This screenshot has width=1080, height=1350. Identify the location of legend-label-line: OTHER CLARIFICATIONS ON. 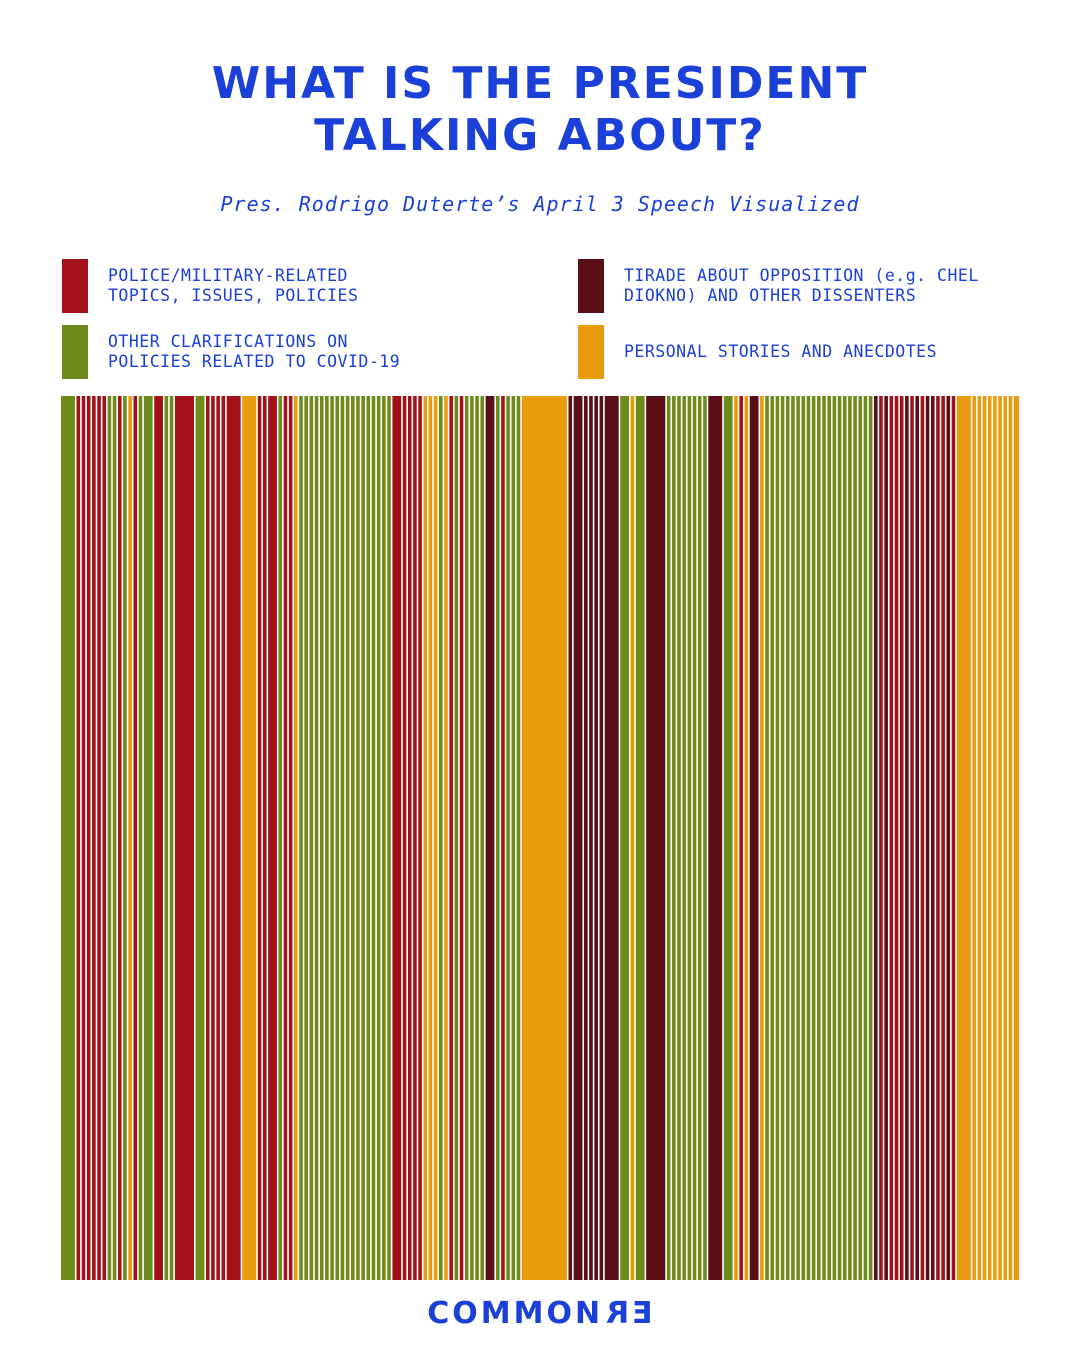
(228, 341).